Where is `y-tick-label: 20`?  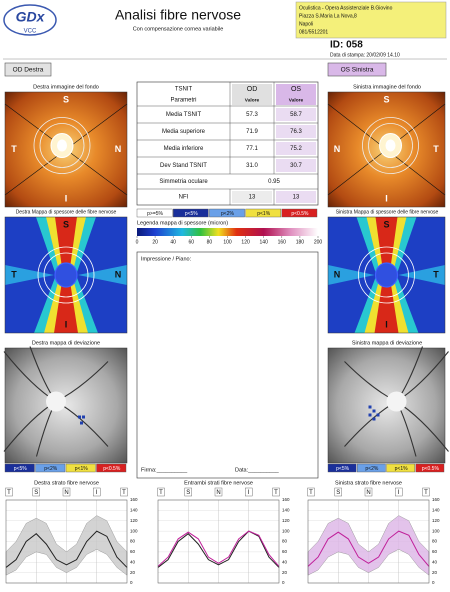
y-tick-label: 20 is located at coordinates (435, 572).